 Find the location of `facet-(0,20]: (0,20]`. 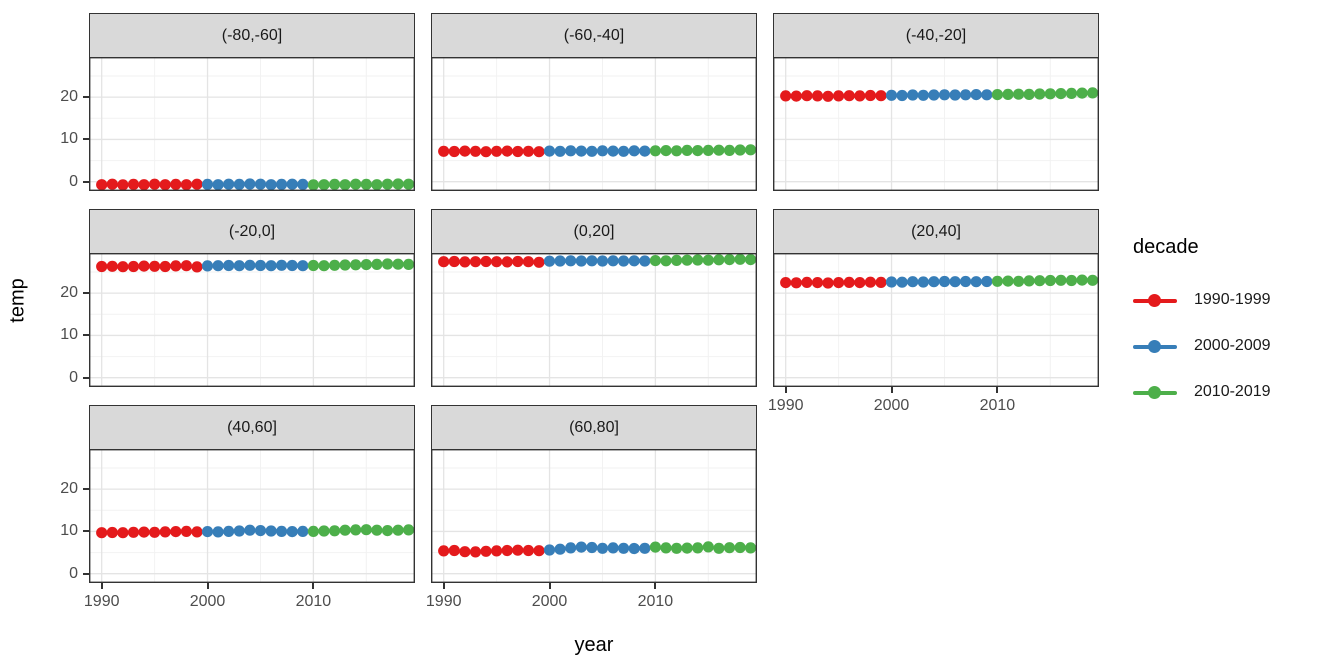

facet-(0,20]: (0,20] is located at coordinates (594, 298).